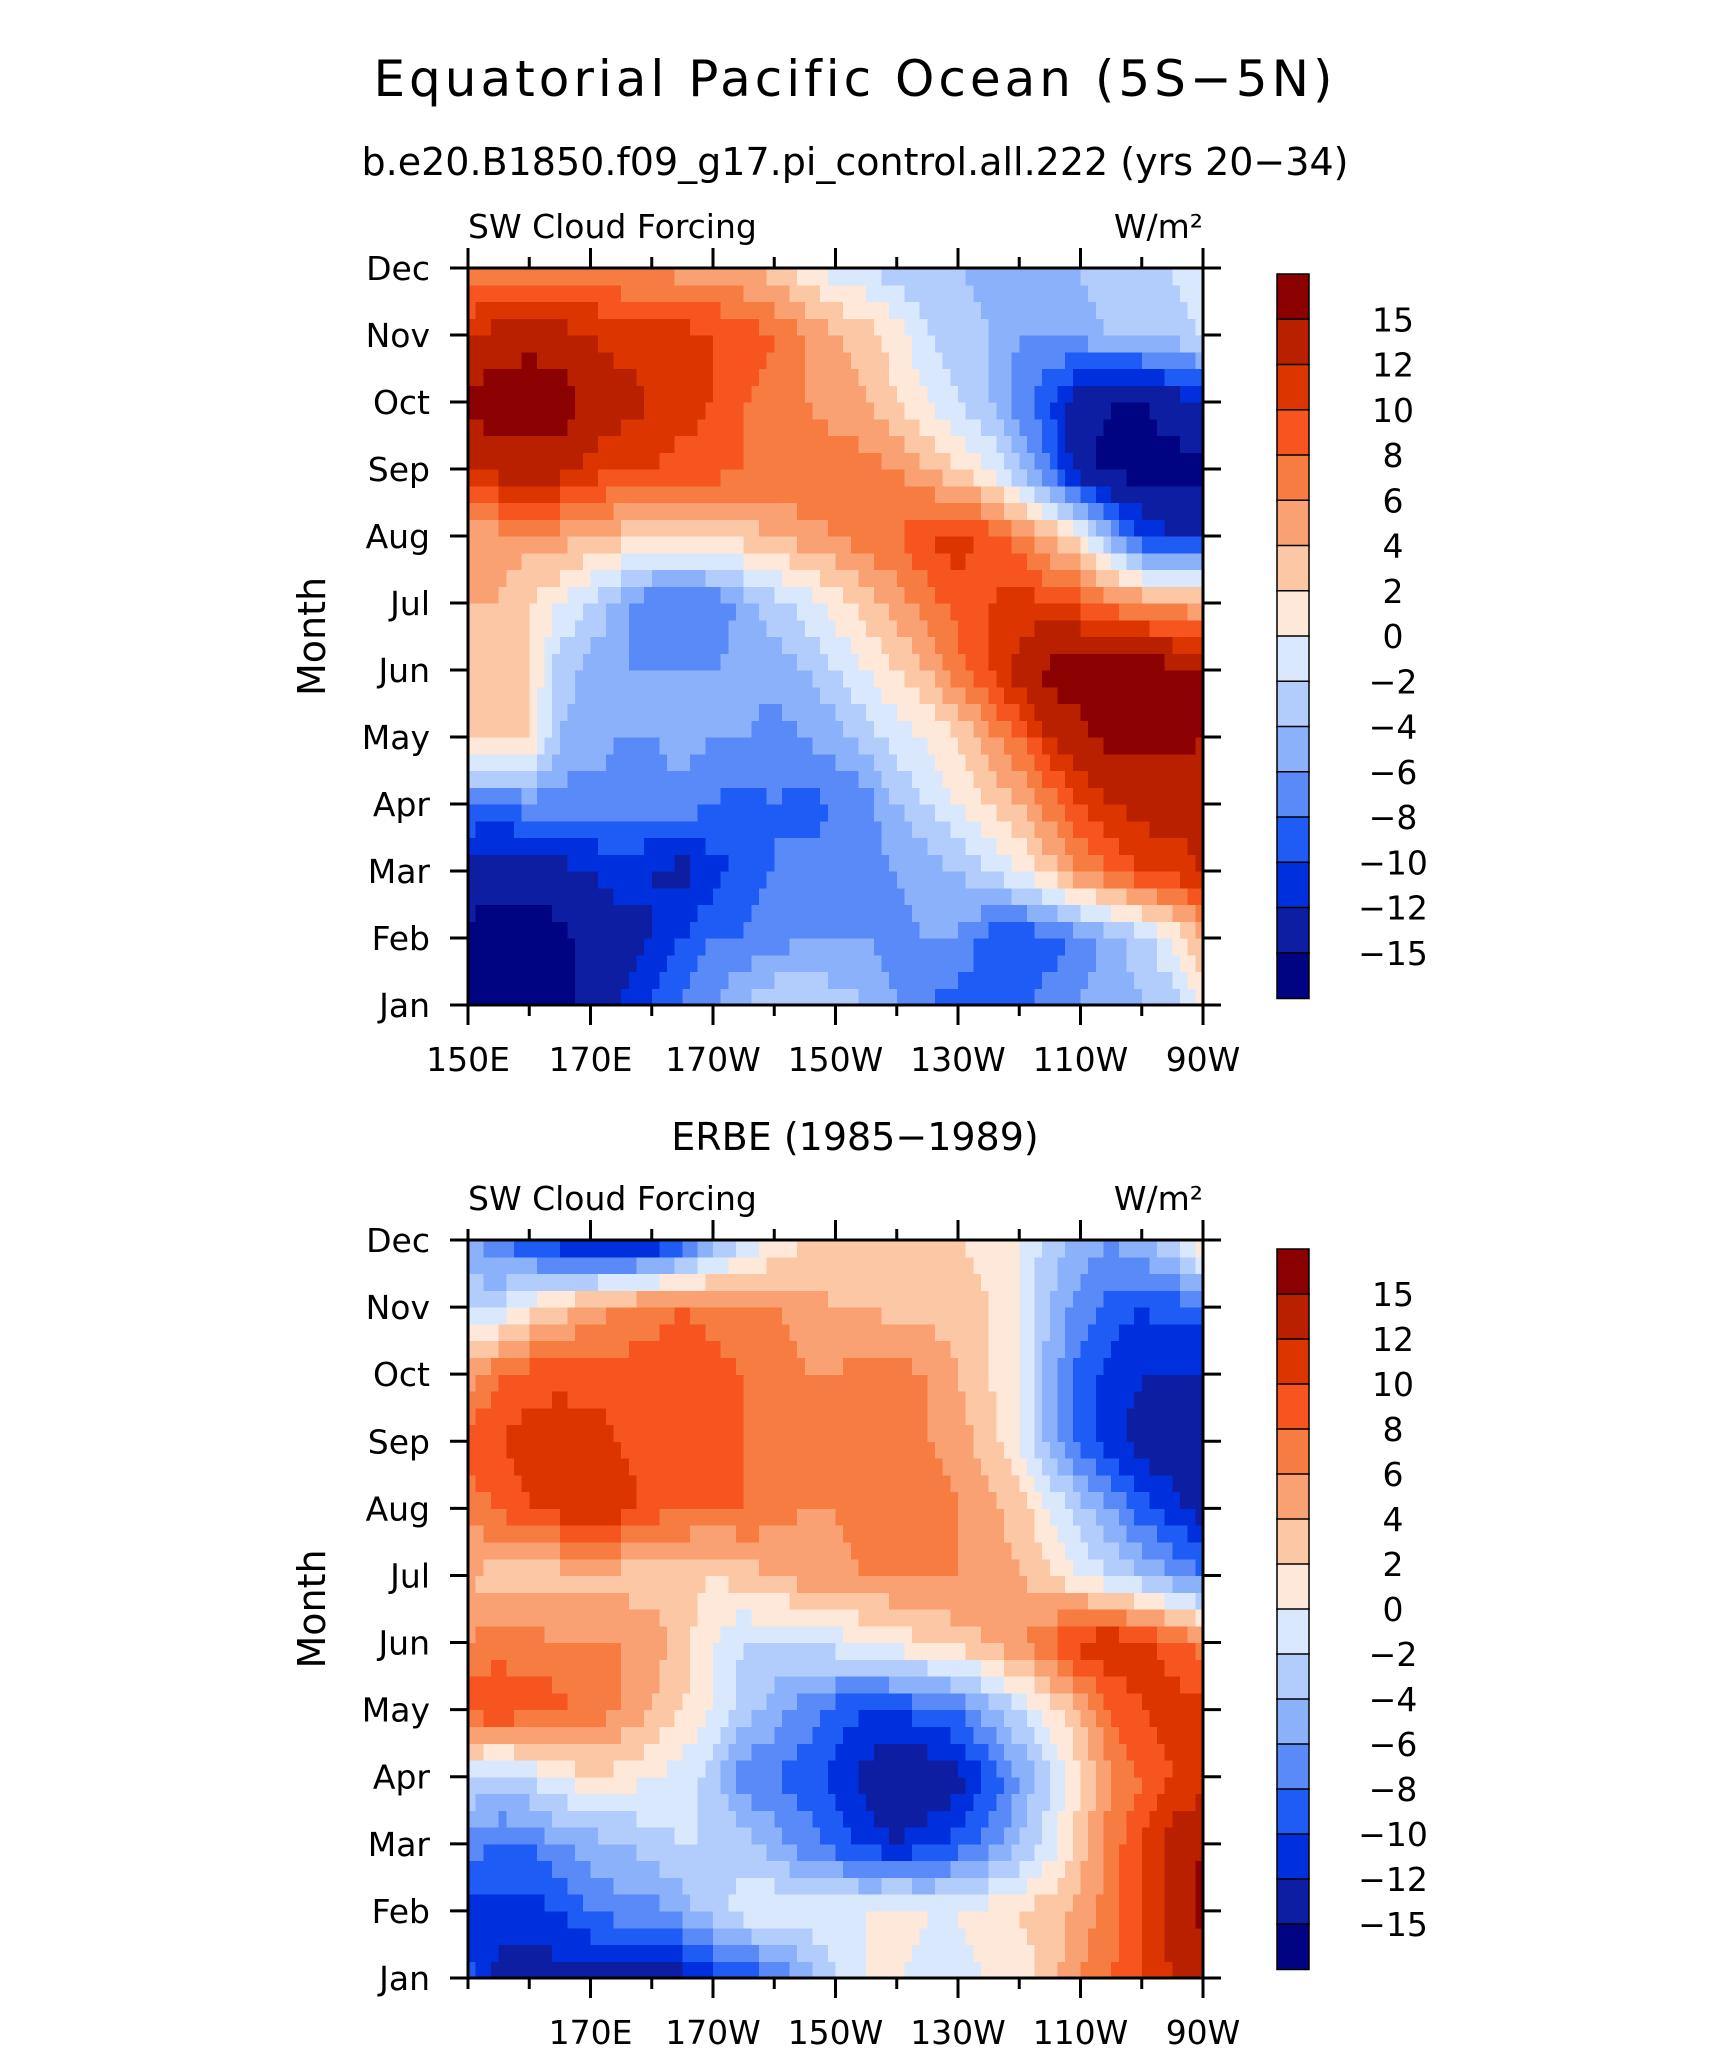  Describe the element at coordinates (1158, 226) in the screenshot. I see `panel-units-label: W/m²` at that location.